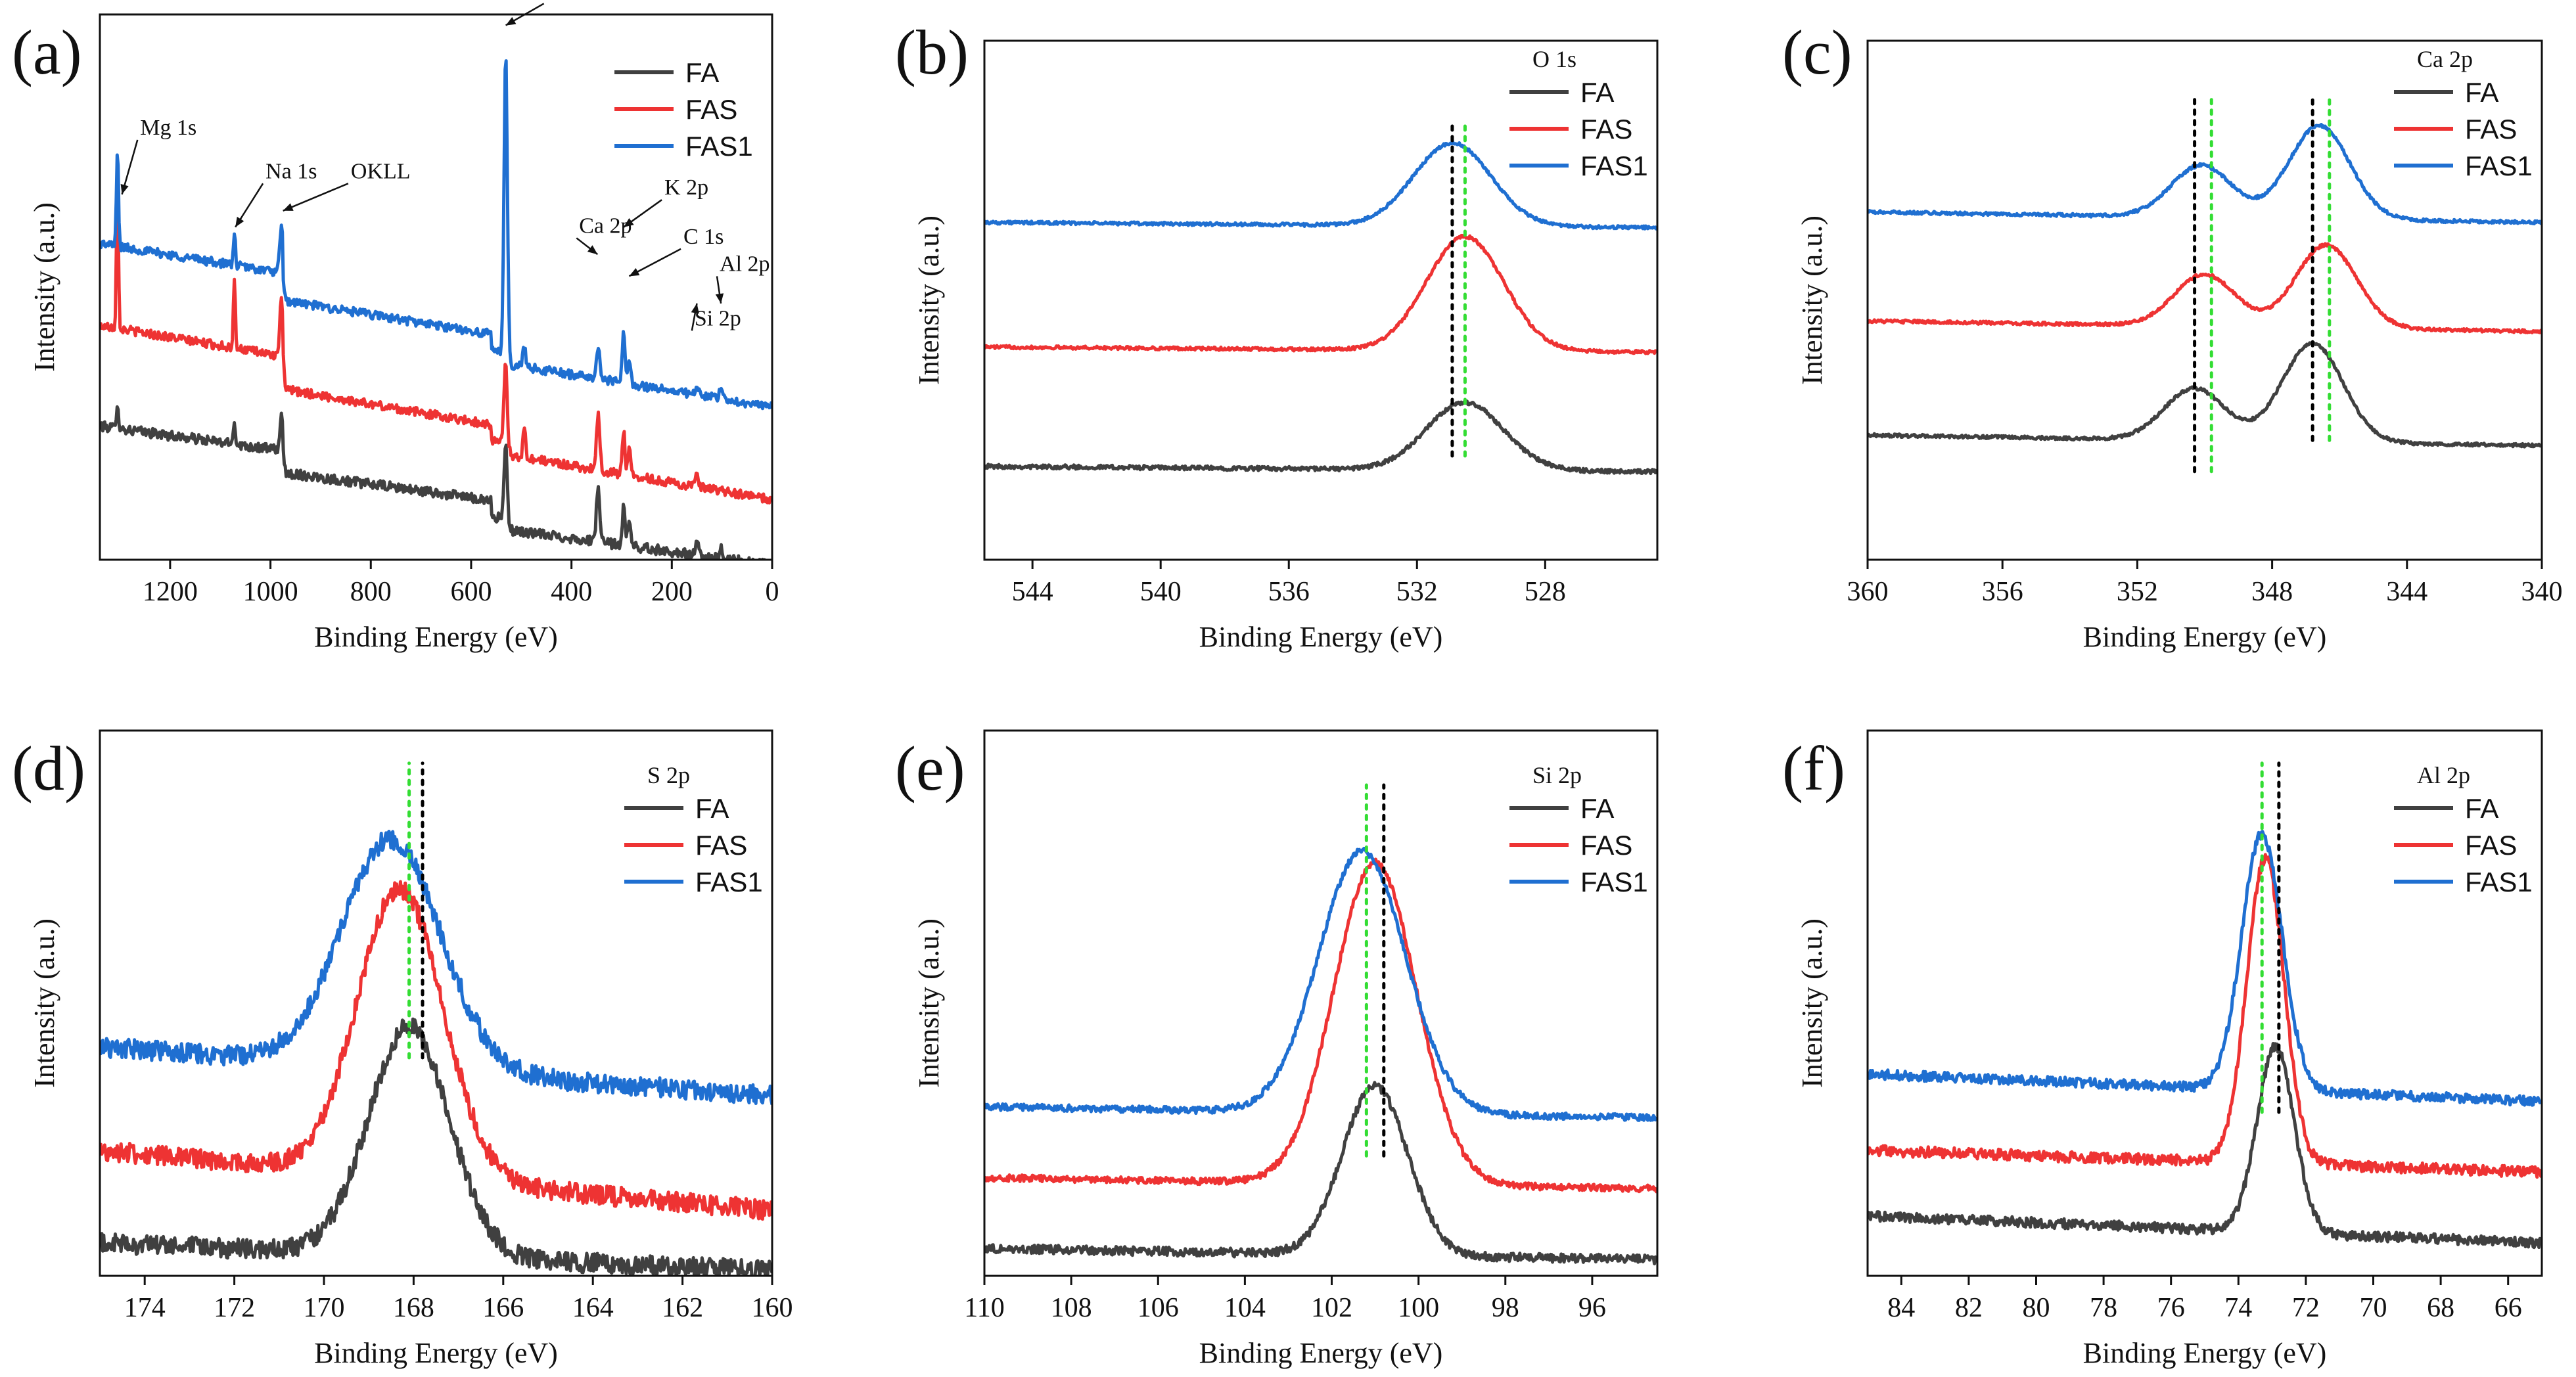 Image resolution: width=2576 pixels, height=1377 pixels. I want to click on x-tick-label: 84, so click(1901, 1308).